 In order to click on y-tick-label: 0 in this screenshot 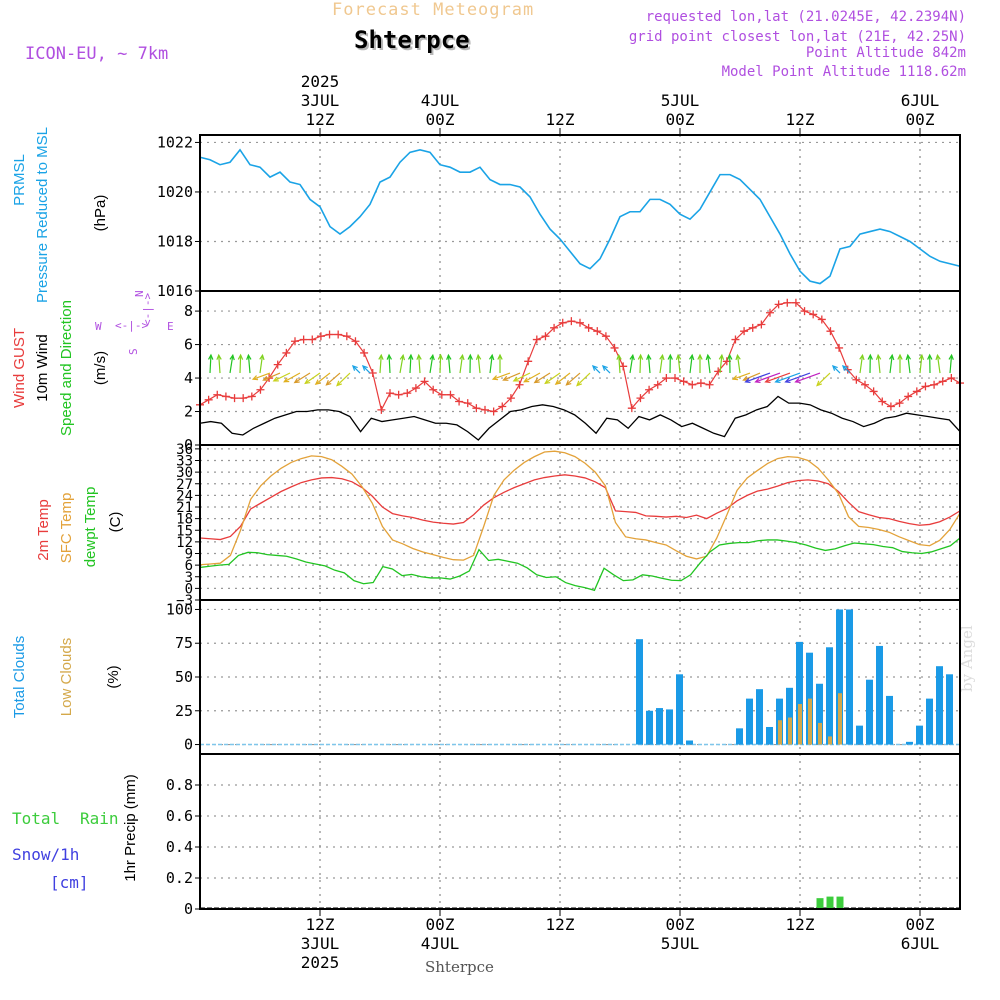, I will do `click(188, 745)`.